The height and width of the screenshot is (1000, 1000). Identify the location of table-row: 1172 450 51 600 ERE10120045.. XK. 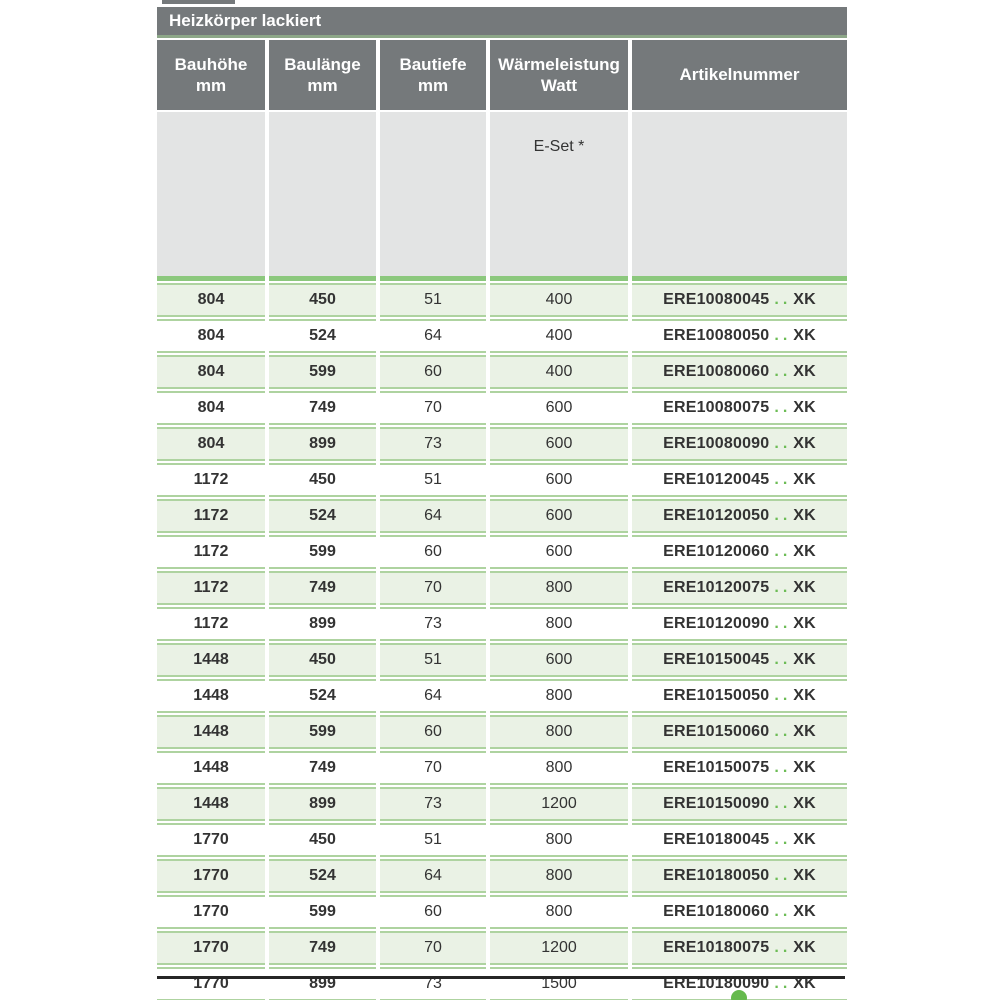
(502, 480).